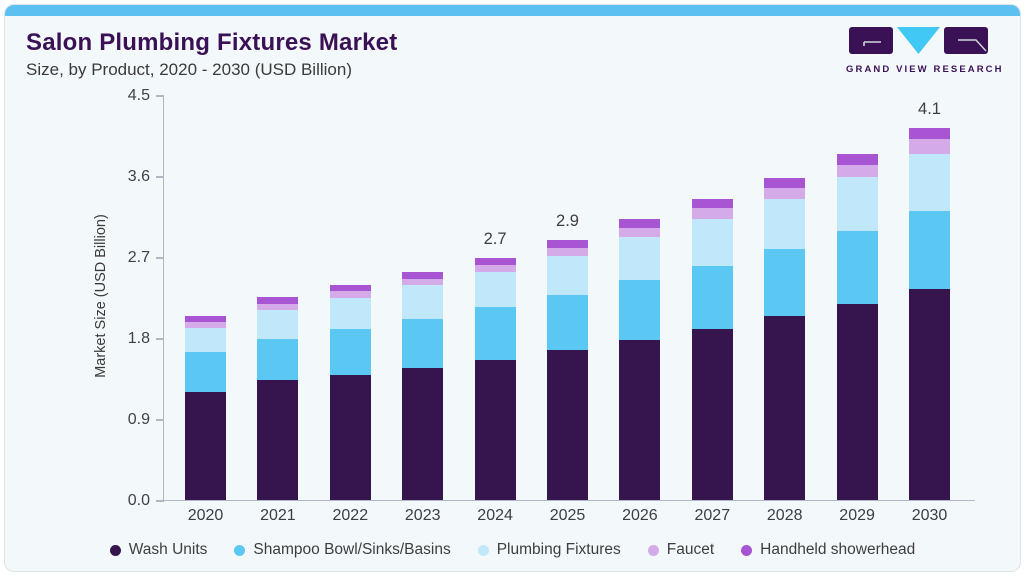  I want to click on x-tick-label: 2030, so click(929, 515).